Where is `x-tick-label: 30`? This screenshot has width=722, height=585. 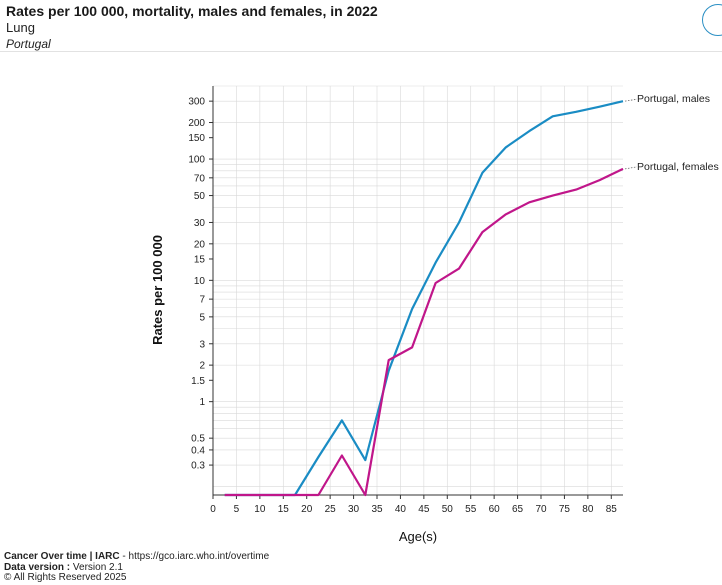
x-tick-label: 30 is located at coordinates (354, 509).